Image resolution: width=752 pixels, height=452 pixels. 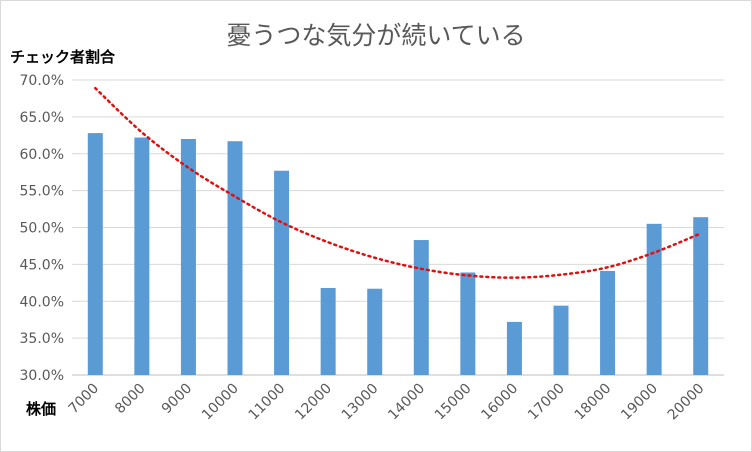 I want to click on y-tick-label: 70.0%, so click(x=42, y=81).